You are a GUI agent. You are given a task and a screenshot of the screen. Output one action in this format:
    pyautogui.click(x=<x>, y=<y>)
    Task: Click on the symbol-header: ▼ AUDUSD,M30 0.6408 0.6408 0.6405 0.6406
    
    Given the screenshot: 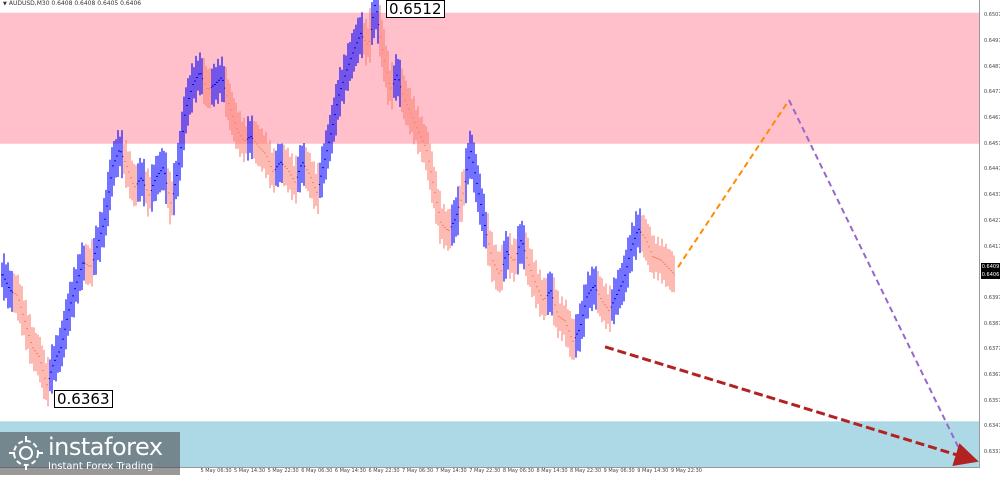 What is the action you would take?
    pyautogui.click(x=72, y=3)
    